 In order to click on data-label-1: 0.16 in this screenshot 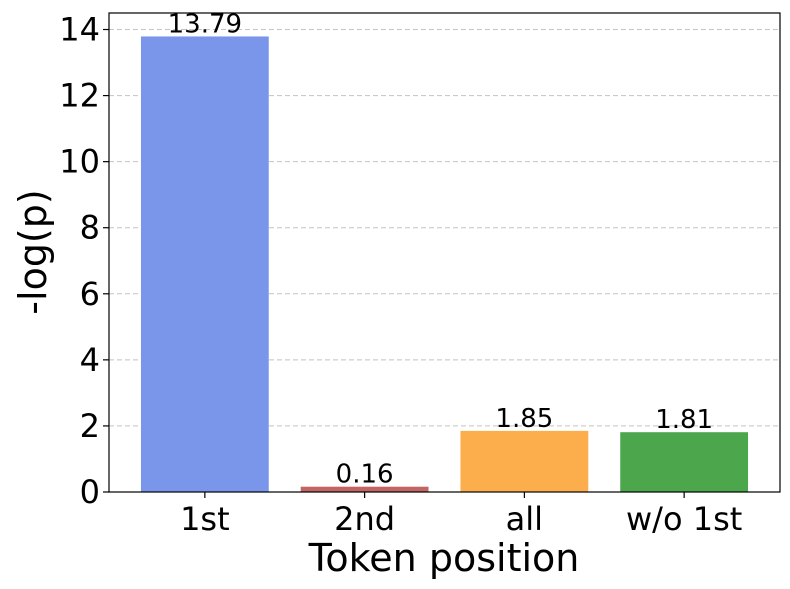, I will do `click(365, 475)`.